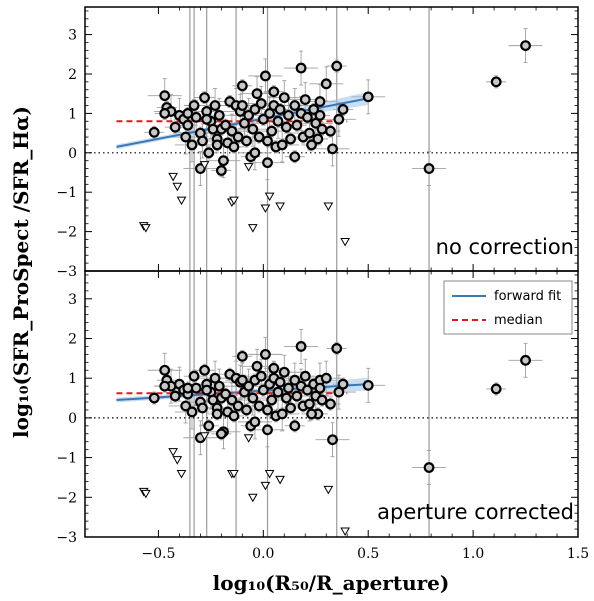  What do you see at coordinates (72, 75) in the screenshot?
I see `y-tick-label: 2` at bounding box center [72, 75].